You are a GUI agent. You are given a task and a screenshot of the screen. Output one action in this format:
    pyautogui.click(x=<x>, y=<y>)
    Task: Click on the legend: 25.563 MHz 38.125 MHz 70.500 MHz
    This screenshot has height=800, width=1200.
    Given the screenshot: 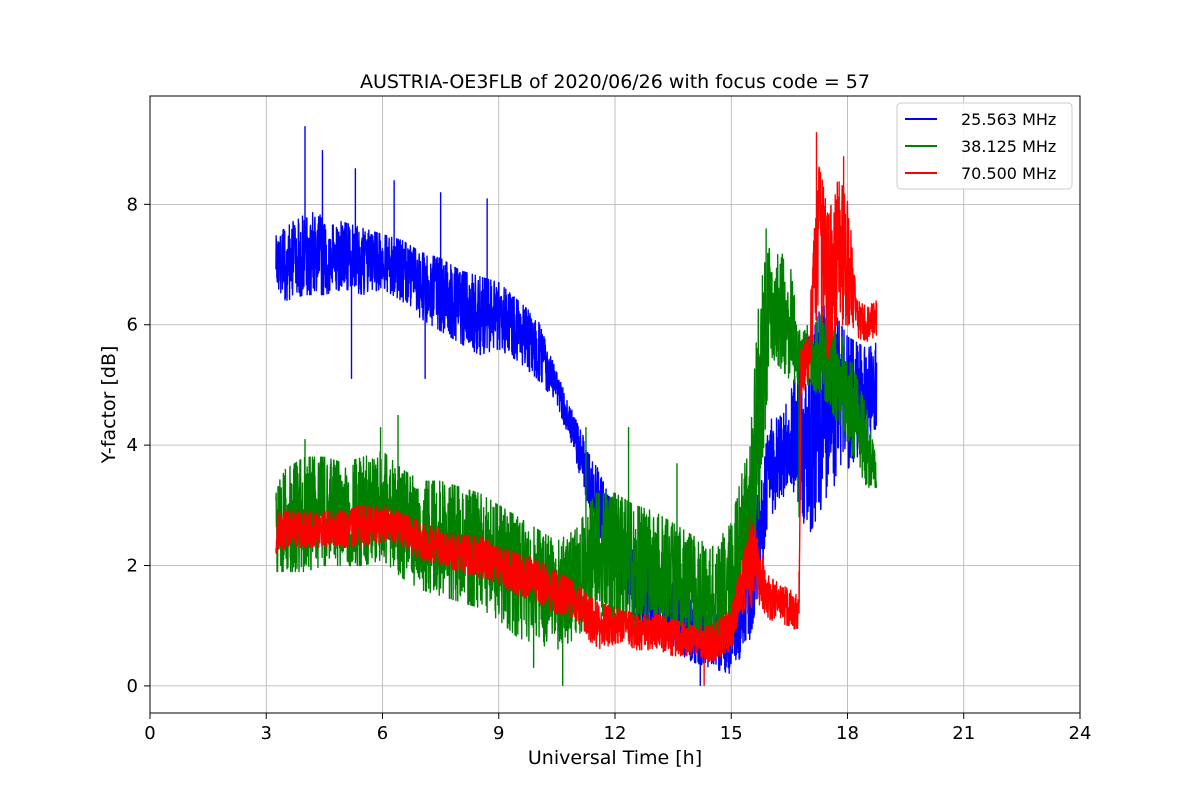 What is the action you would take?
    pyautogui.click(x=984, y=146)
    